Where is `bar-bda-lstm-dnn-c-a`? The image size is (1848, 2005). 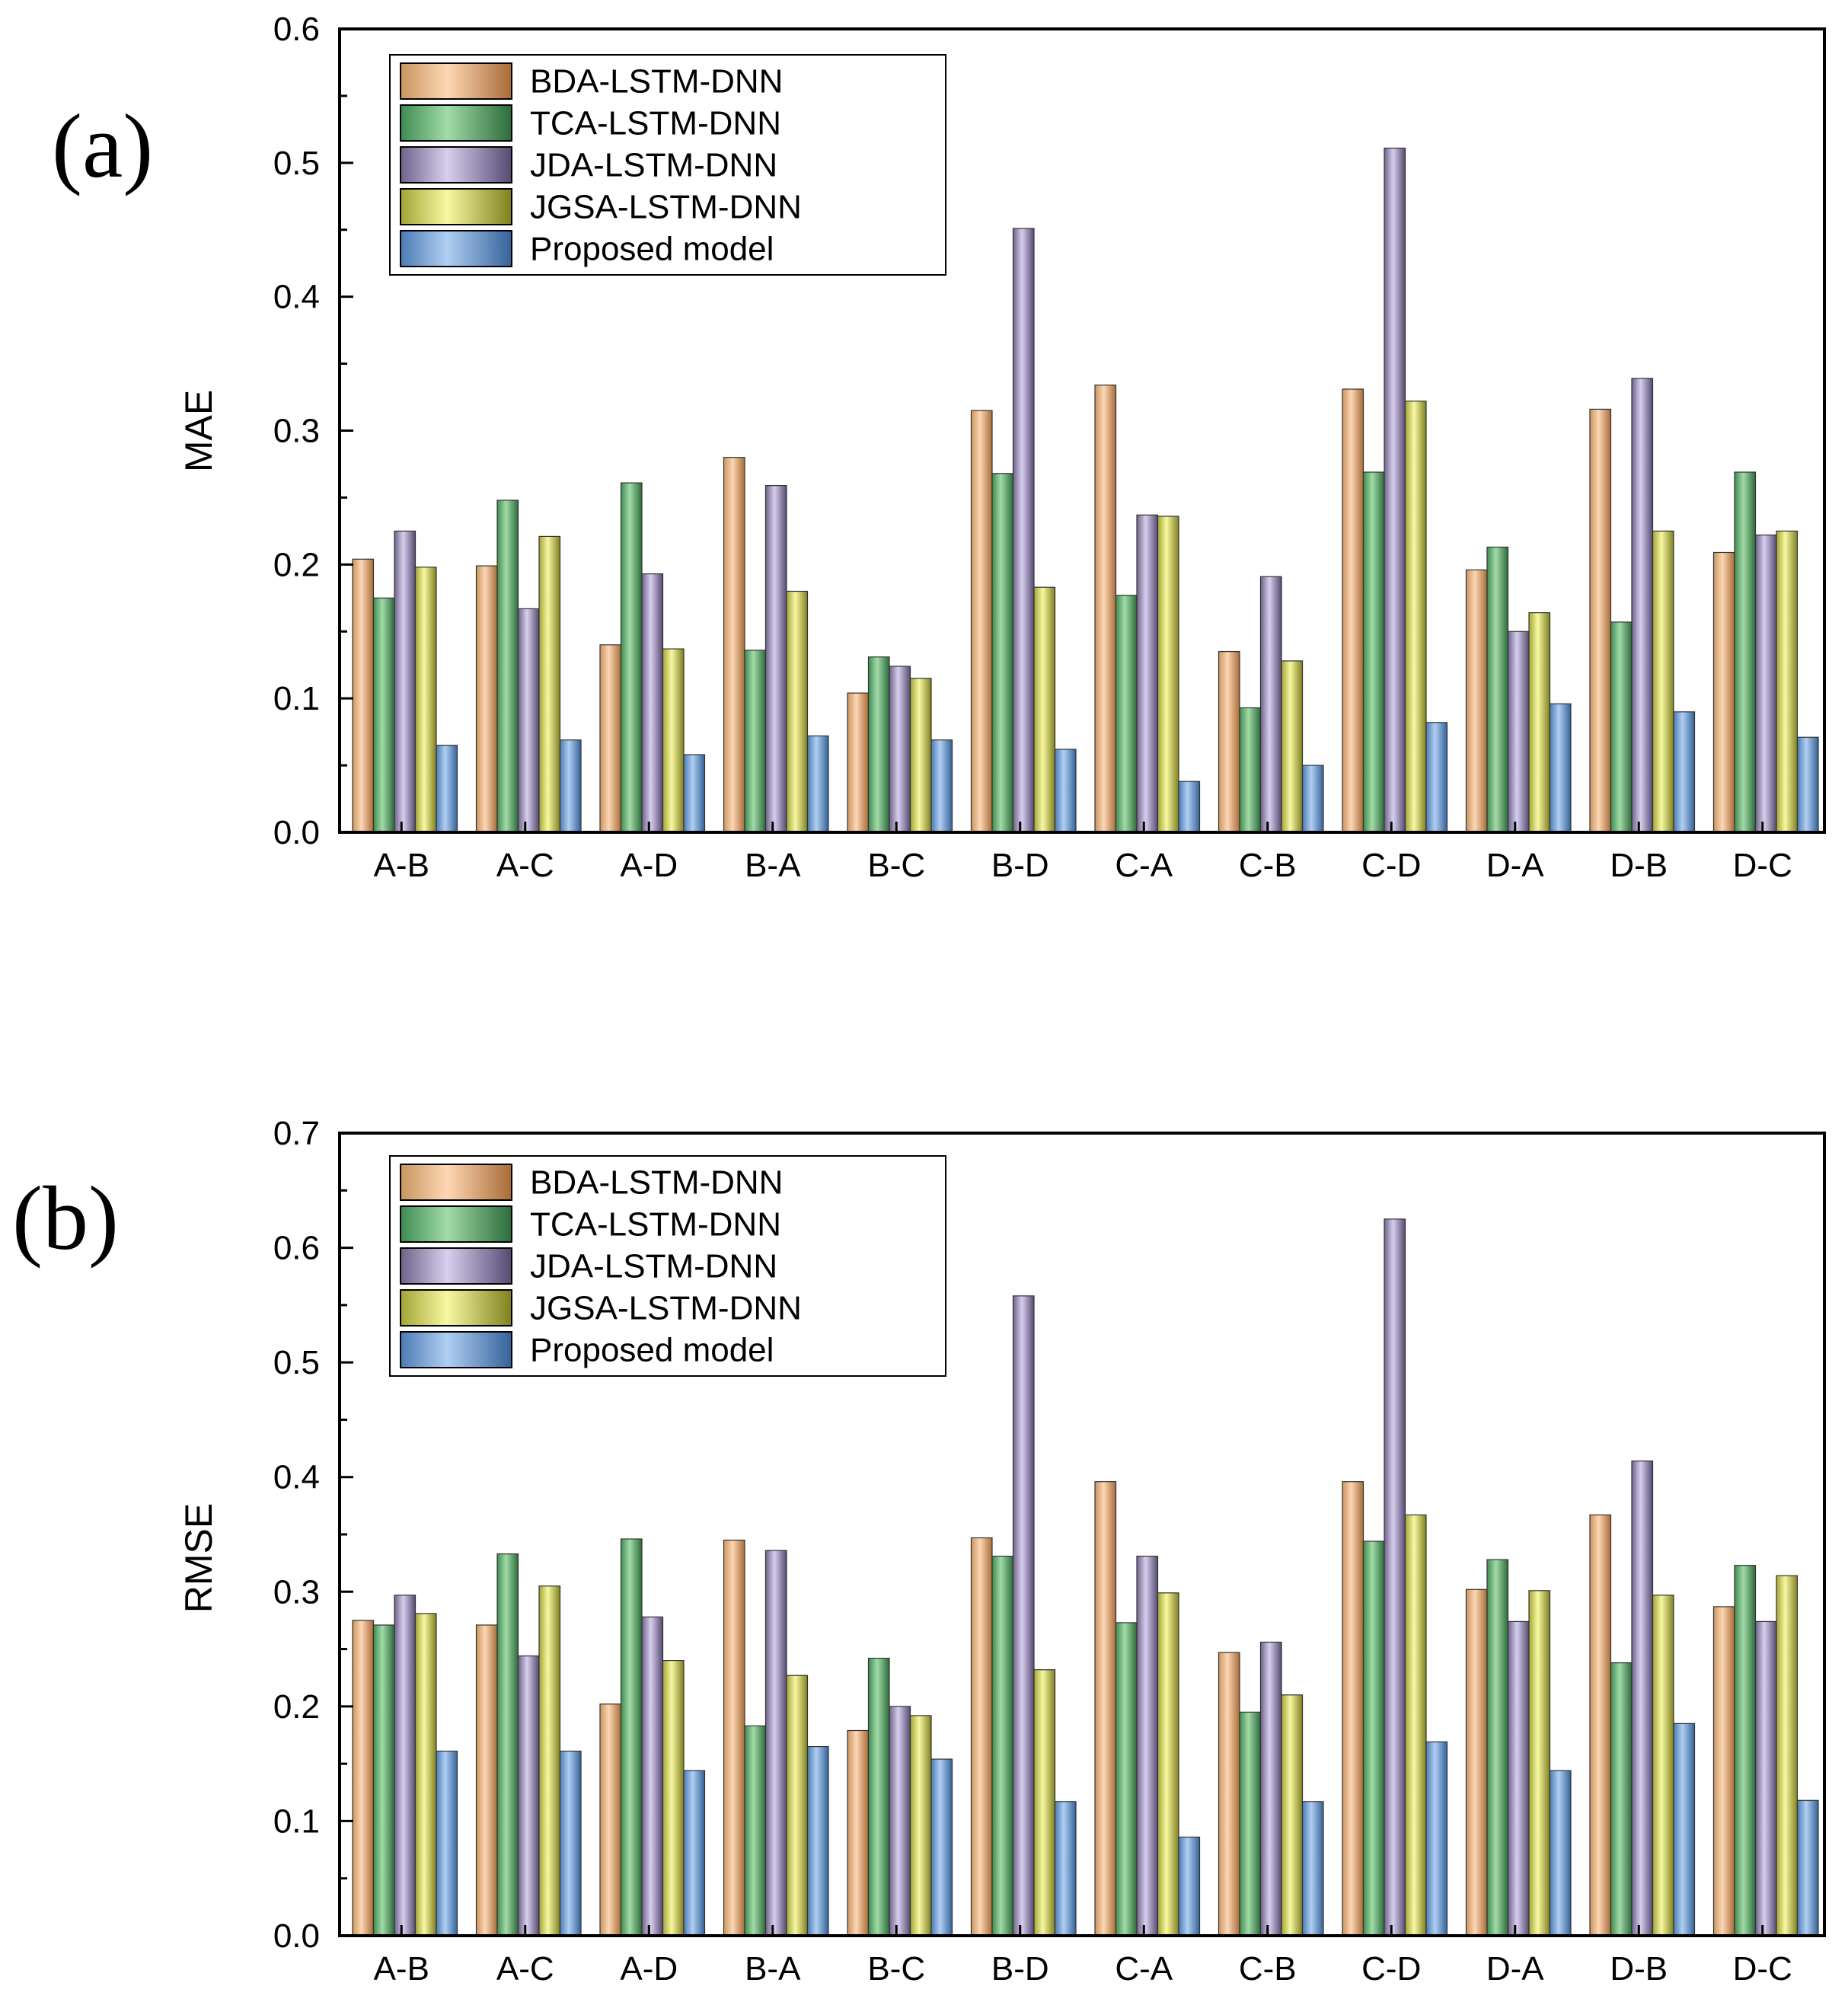
bar-bda-lstm-dnn-c-a is located at coordinates (1105, 1708).